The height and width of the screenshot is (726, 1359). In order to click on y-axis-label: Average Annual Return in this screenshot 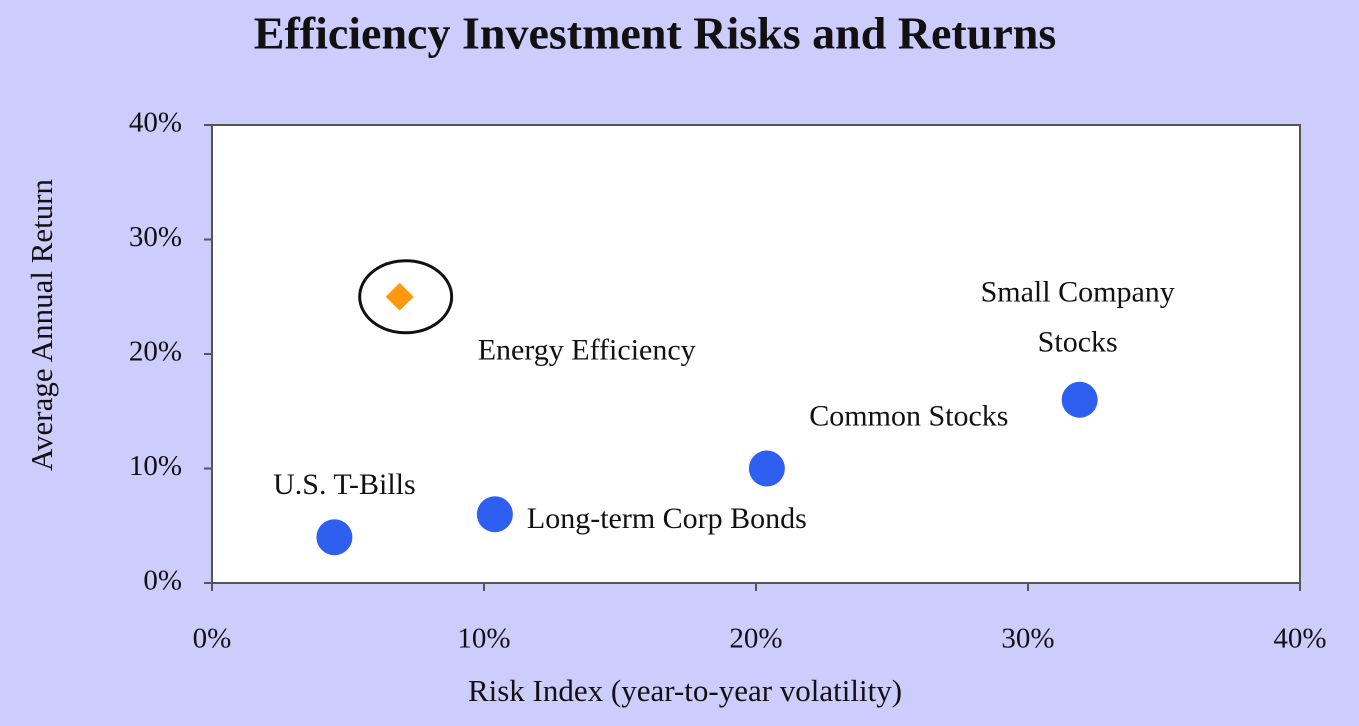, I will do `click(41, 324)`.